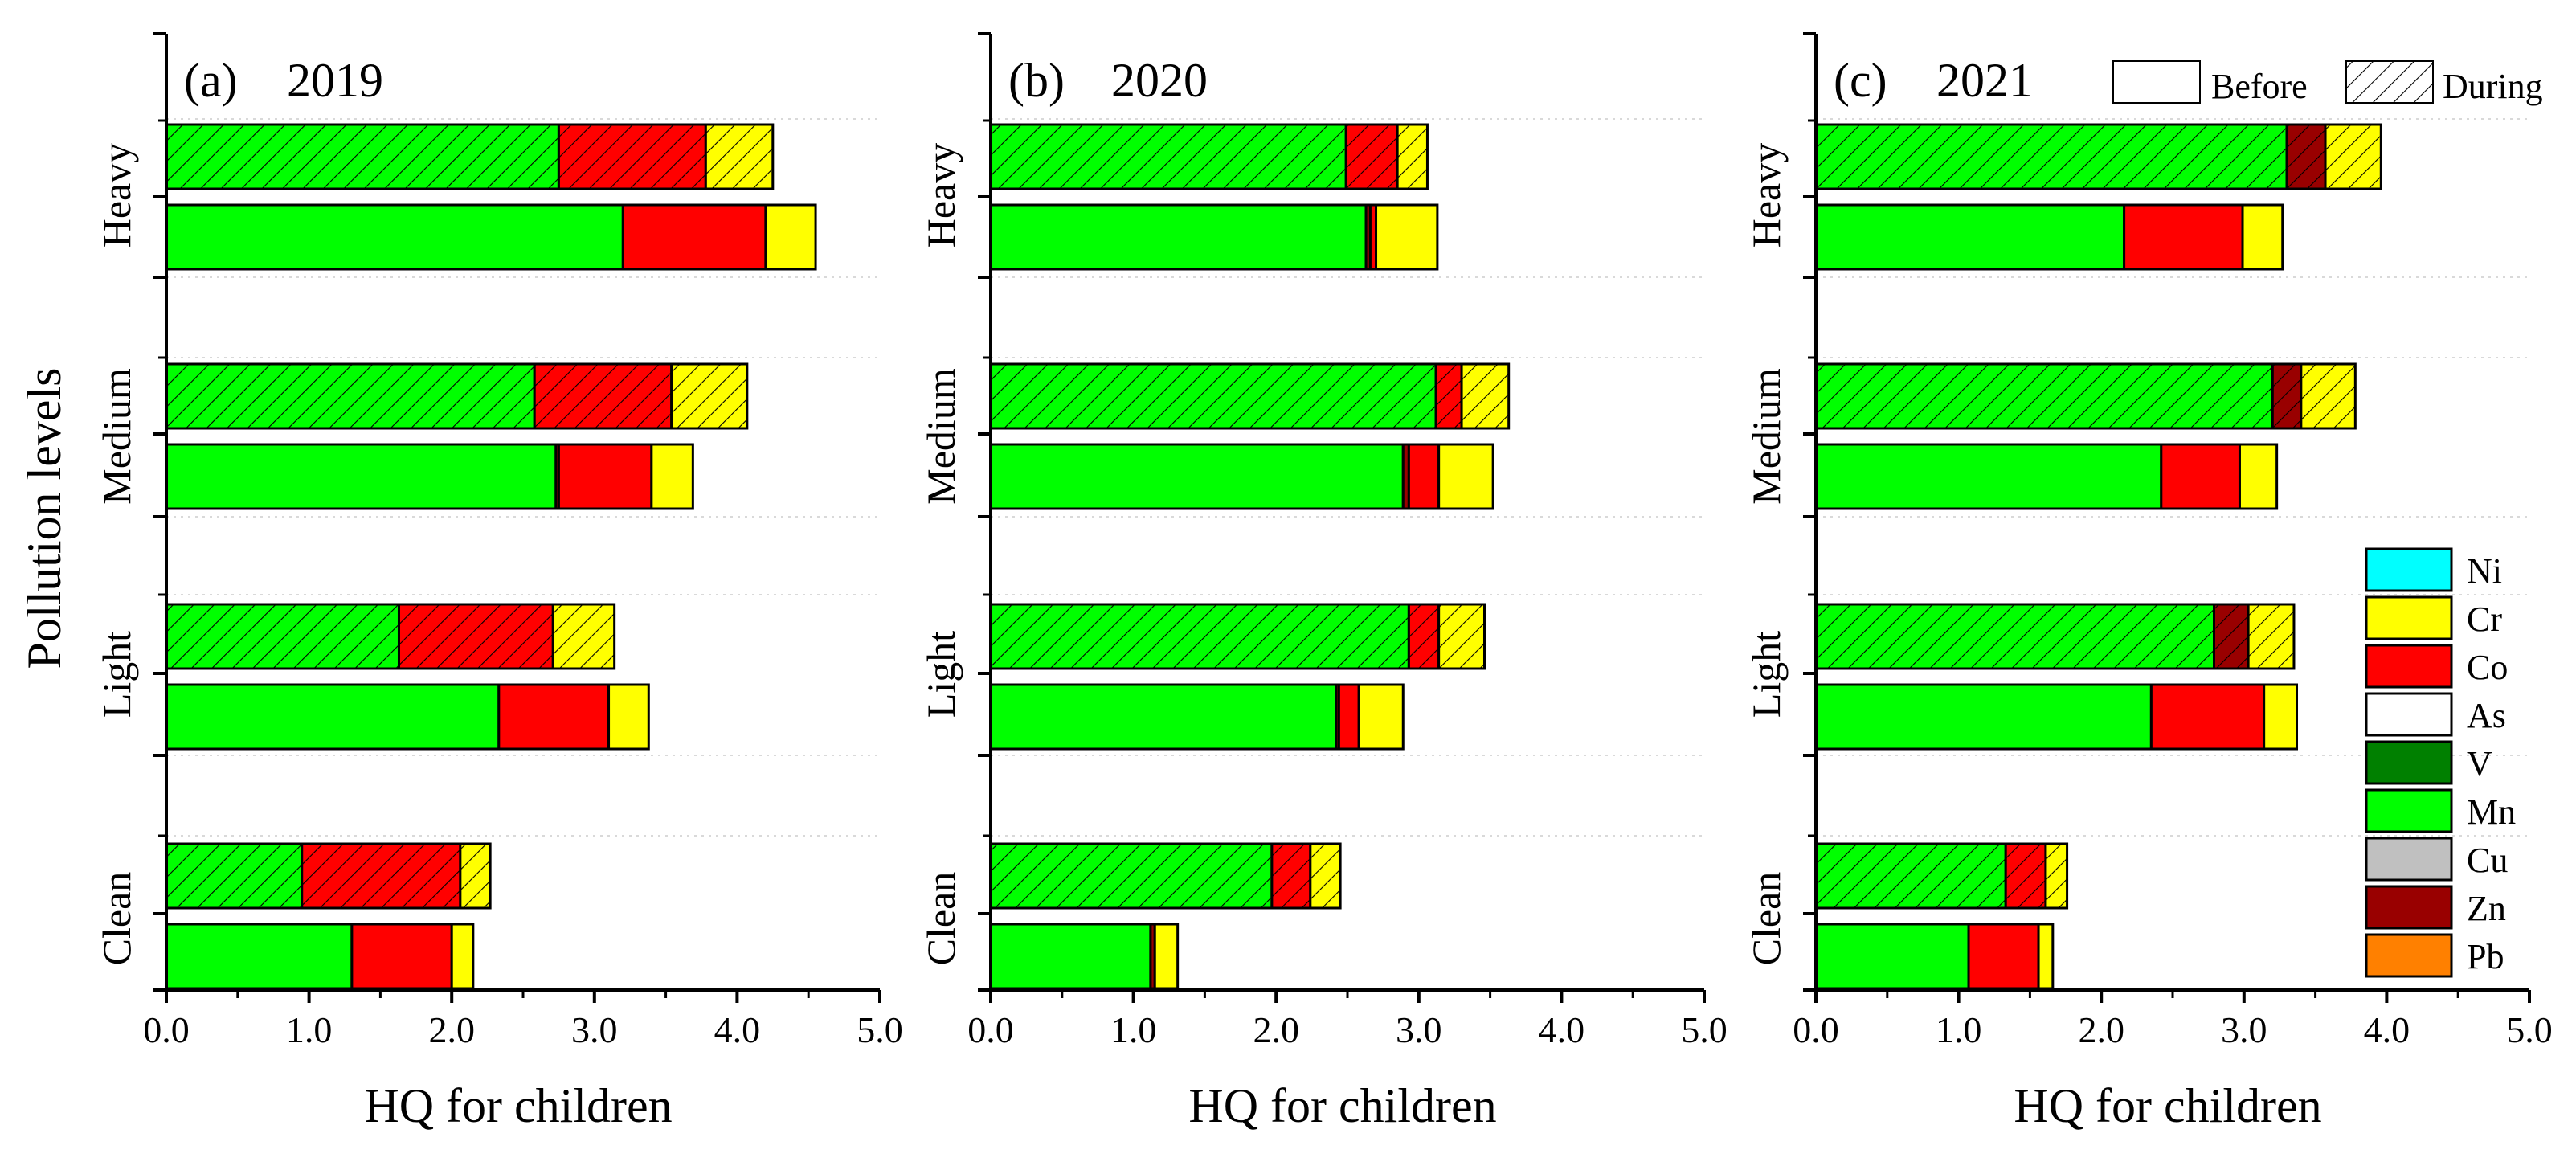 The width and height of the screenshot is (2576, 1158). What do you see at coordinates (2327, 83) in the screenshot?
I see `period-legend: Before During` at bounding box center [2327, 83].